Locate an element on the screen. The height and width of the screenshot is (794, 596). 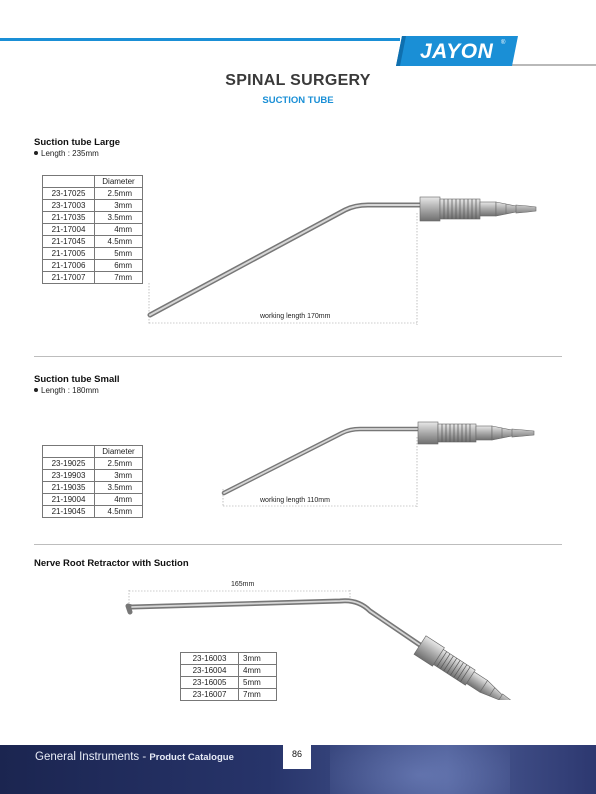
item-diameter: 7mm is located at coordinates (118, 277).